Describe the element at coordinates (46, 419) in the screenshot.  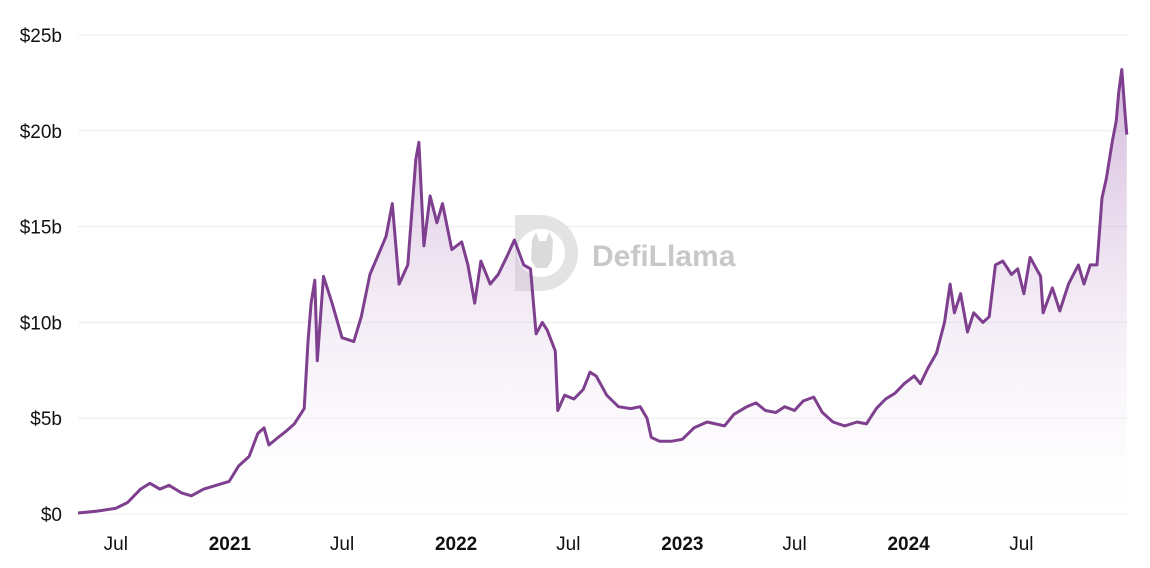
I see `y-tick-label: $5b` at that location.